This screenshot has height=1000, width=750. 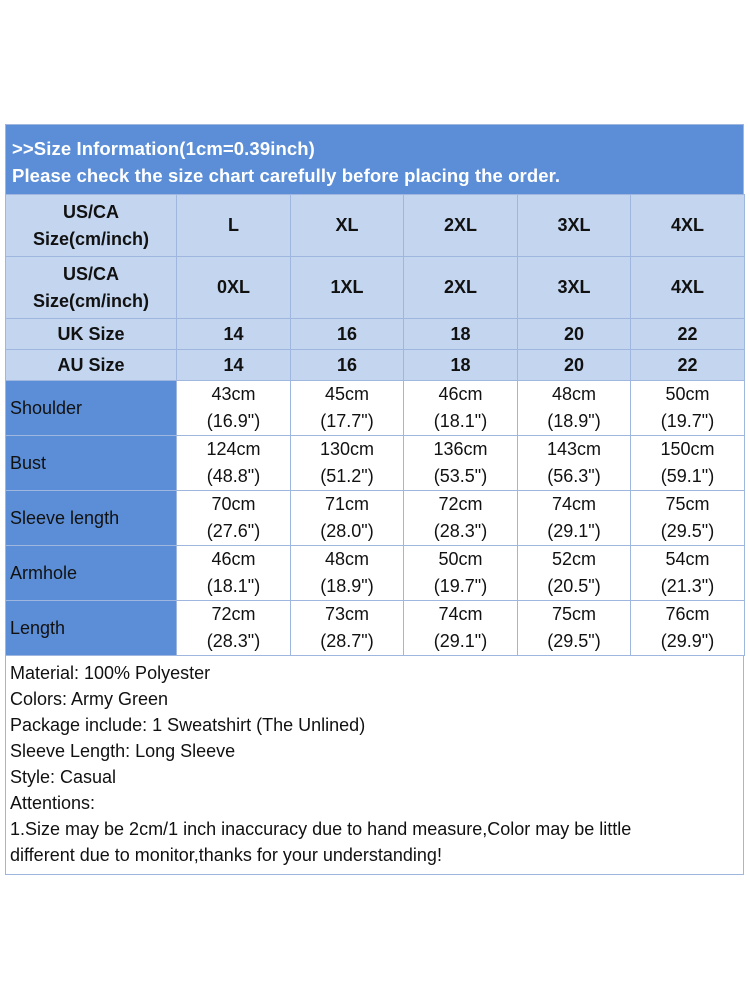 I want to click on measurement-cell: 45cm (17.7"), so click(x=347, y=408).